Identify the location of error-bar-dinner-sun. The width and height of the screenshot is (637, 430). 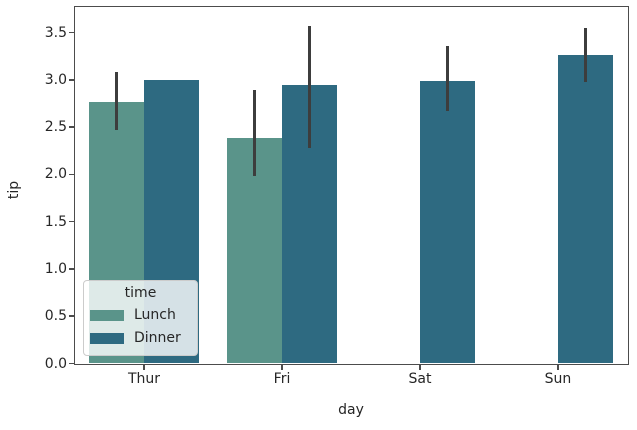
(585, 54).